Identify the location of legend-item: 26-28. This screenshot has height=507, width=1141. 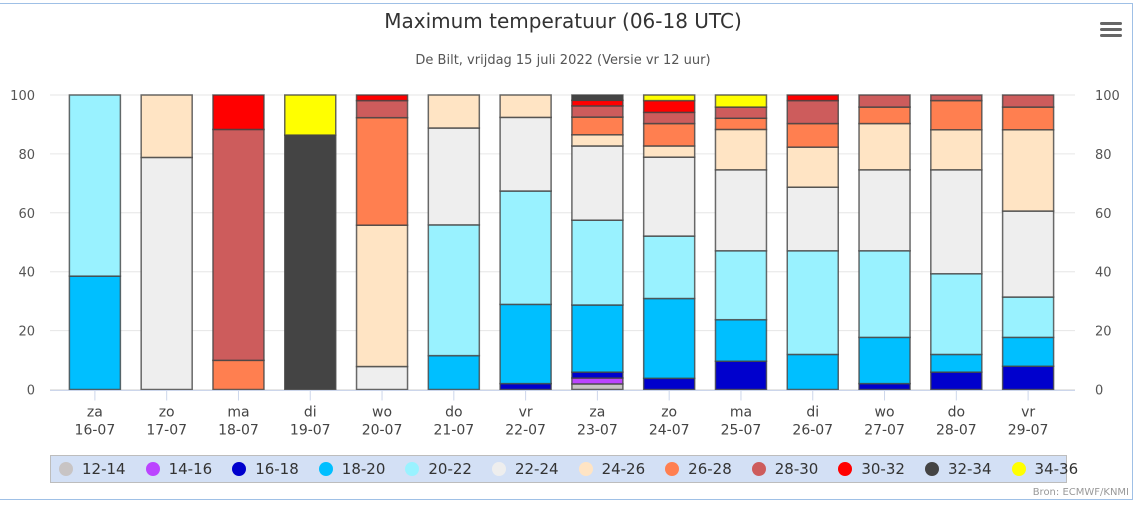
(698, 469).